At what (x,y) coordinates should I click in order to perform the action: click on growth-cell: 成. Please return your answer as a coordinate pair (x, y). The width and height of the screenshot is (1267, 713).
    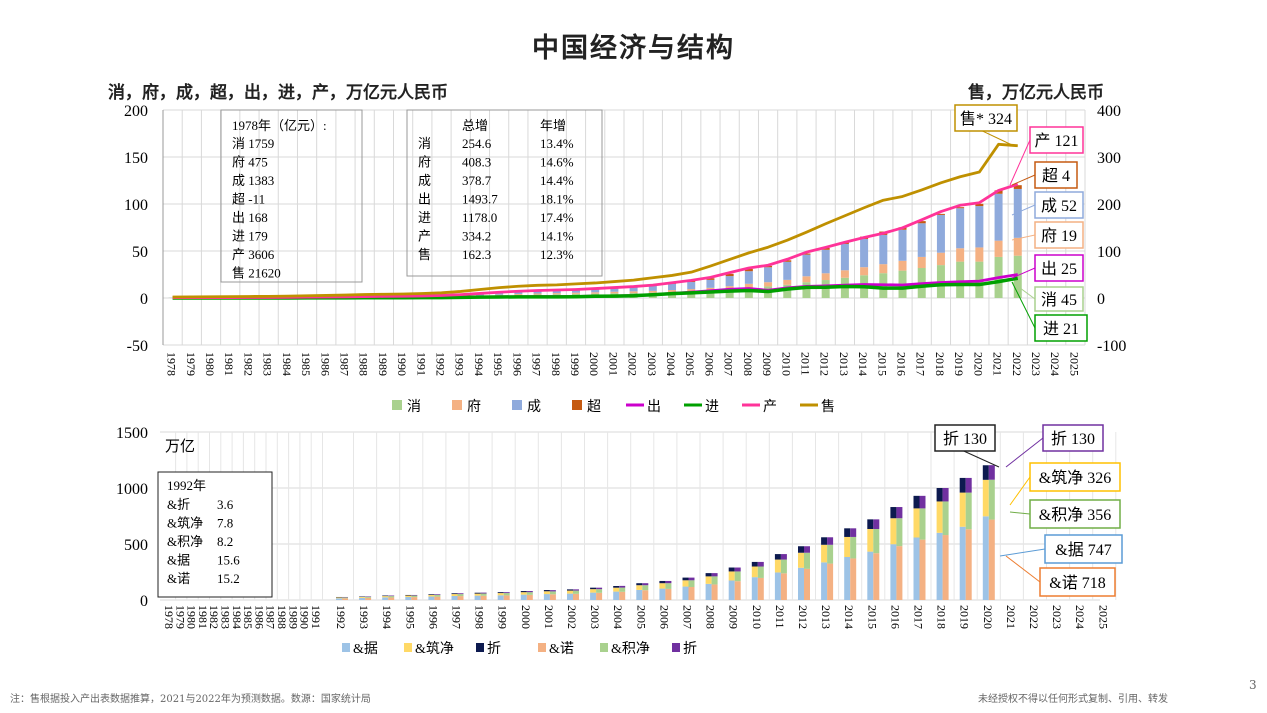
    Looking at the image, I should click on (424, 180).